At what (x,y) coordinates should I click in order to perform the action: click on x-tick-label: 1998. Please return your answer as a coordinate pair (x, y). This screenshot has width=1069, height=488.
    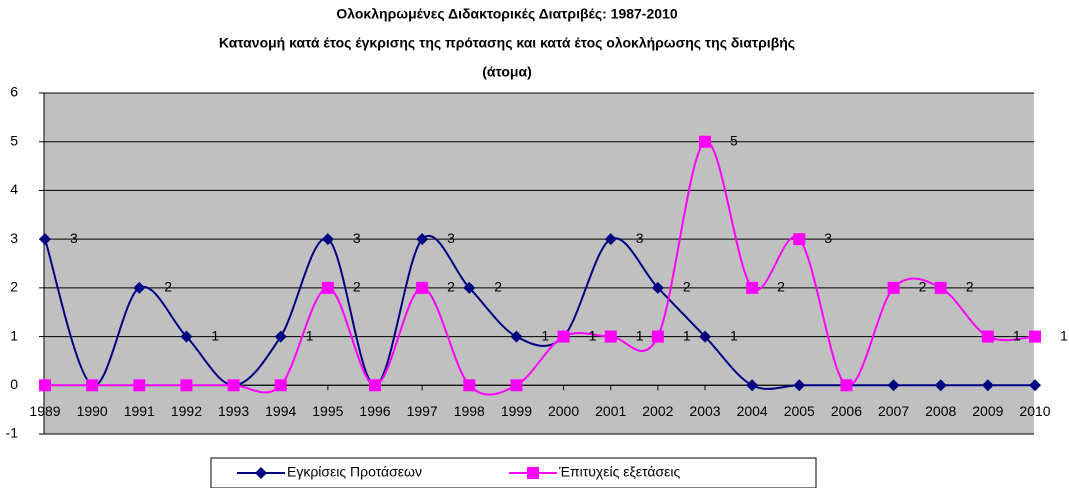
    Looking at the image, I should click on (469, 411).